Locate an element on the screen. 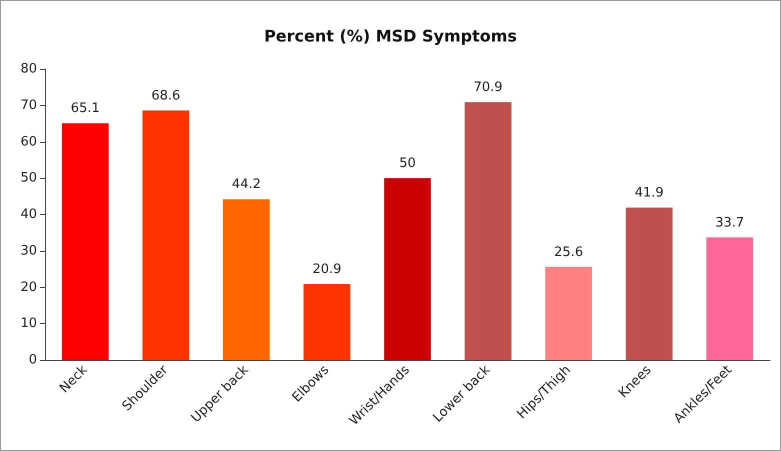 This screenshot has width=781, height=451. chart-title: Percent (%) MSD Symptoms is located at coordinates (390, 36).